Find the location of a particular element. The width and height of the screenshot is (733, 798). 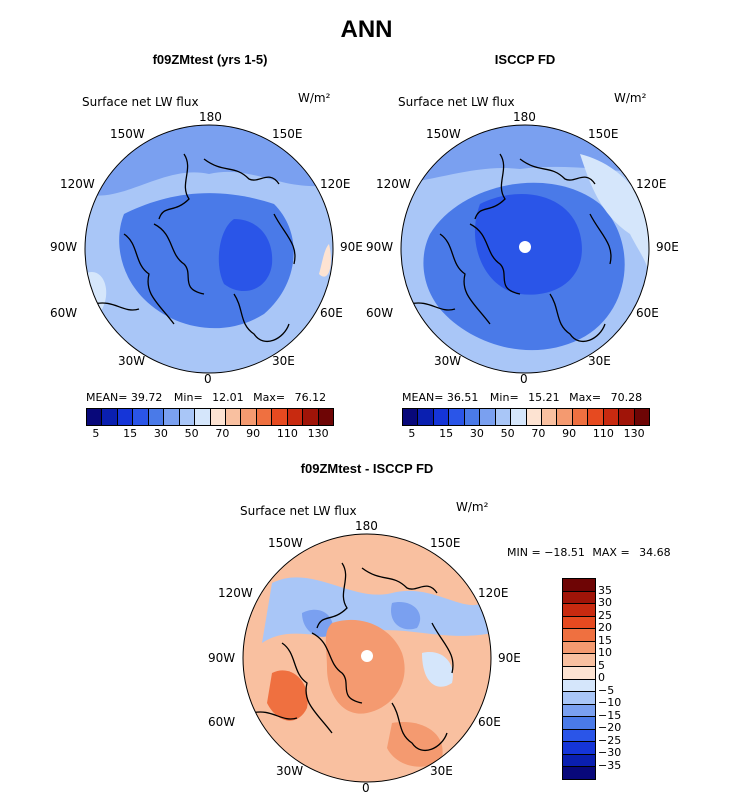

panel1-lon-180: 180 is located at coordinates (210, 117).